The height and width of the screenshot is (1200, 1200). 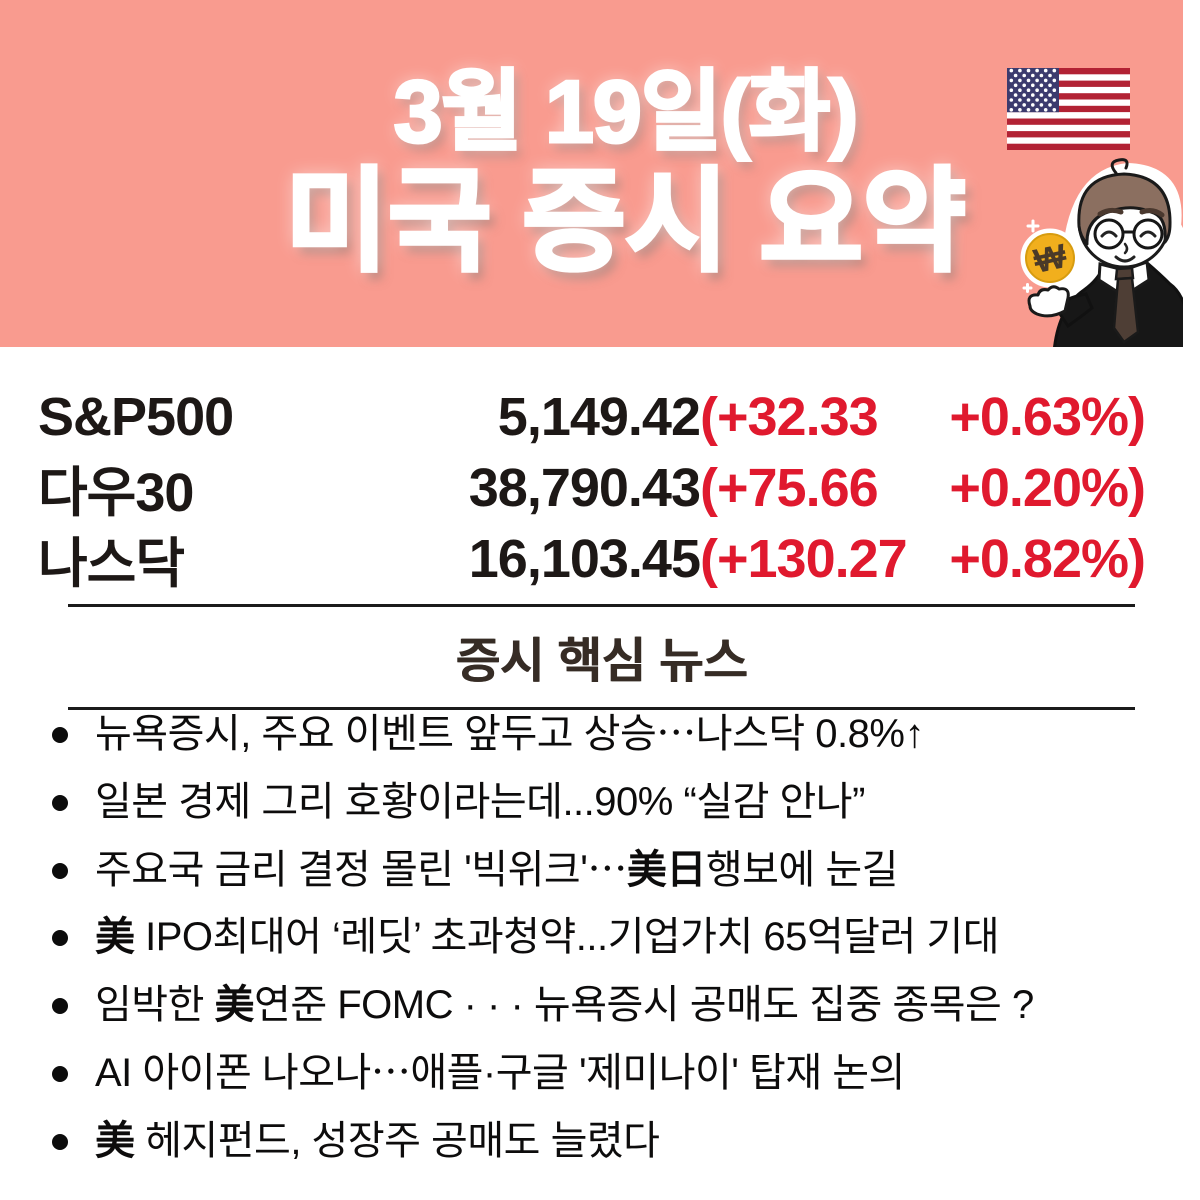 What do you see at coordinates (1125, 259) in the screenshot?
I see `mascot-mouth` at bounding box center [1125, 259].